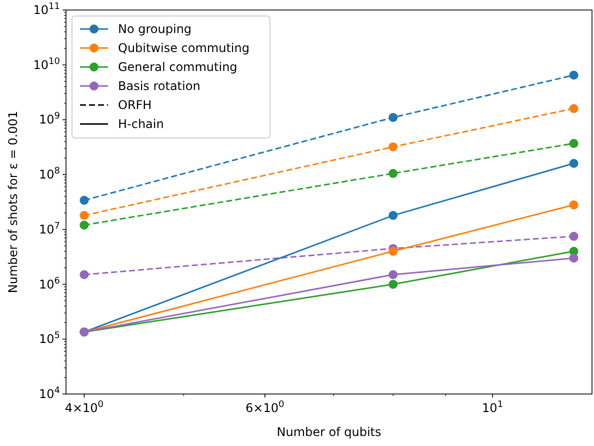  What do you see at coordinates (49, 119) in the screenshot?
I see `y-tick-label: 10$^{9}$` at bounding box center [49, 119].